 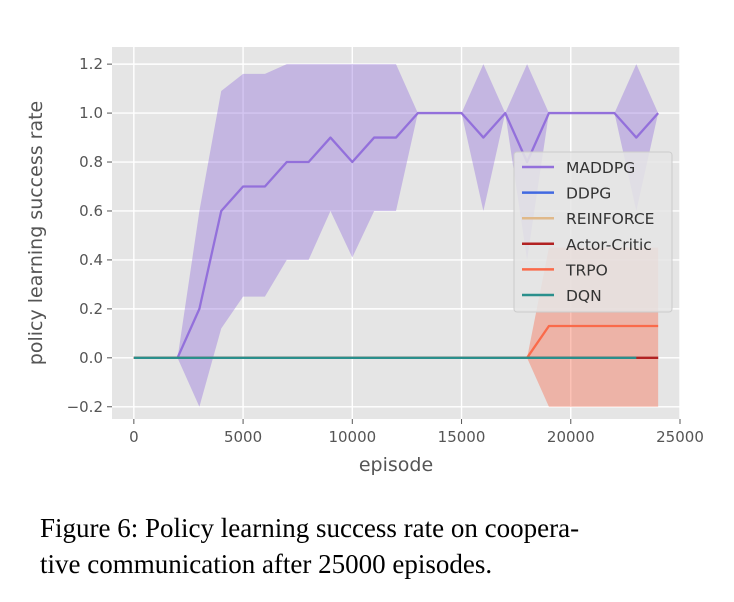 What do you see at coordinates (600, 168) in the screenshot?
I see `legend-label: MADDPG` at bounding box center [600, 168].